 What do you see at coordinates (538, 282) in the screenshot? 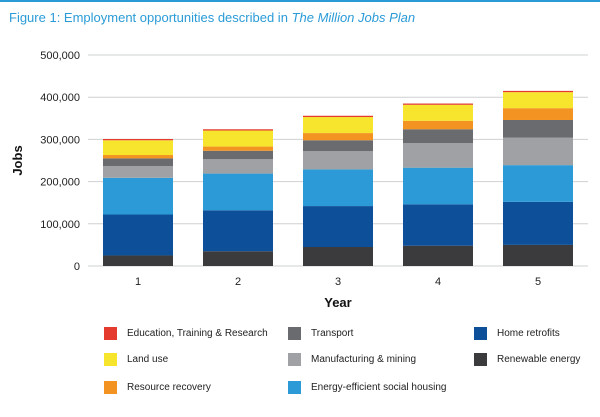
I see `x-tick-label: 5` at bounding box center [538, 282].